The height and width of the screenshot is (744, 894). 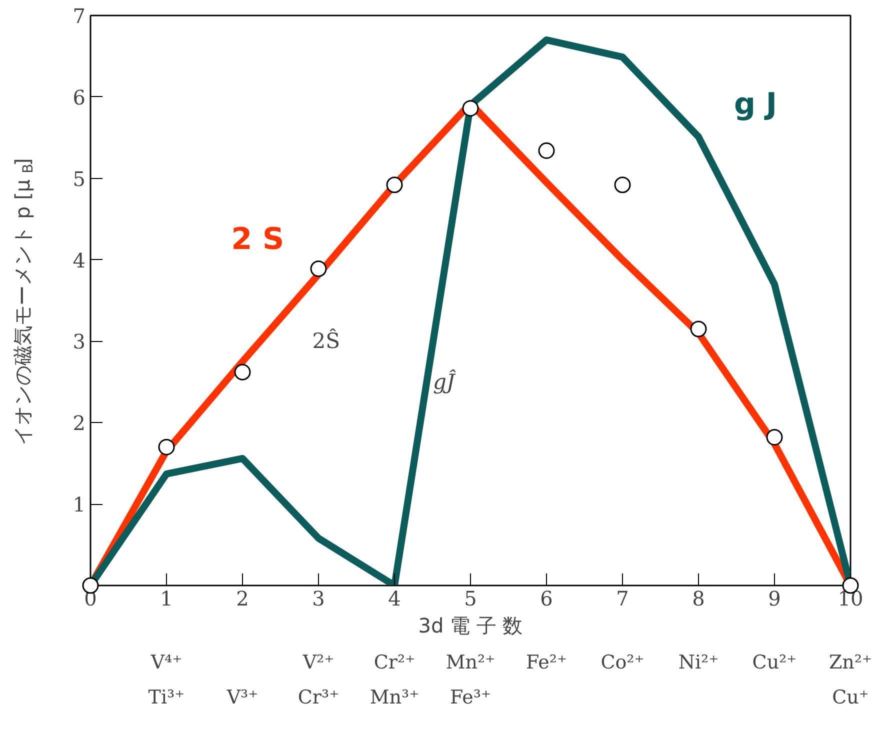 I want to click on text: V⁴⁺, so click(x=166, y=663).